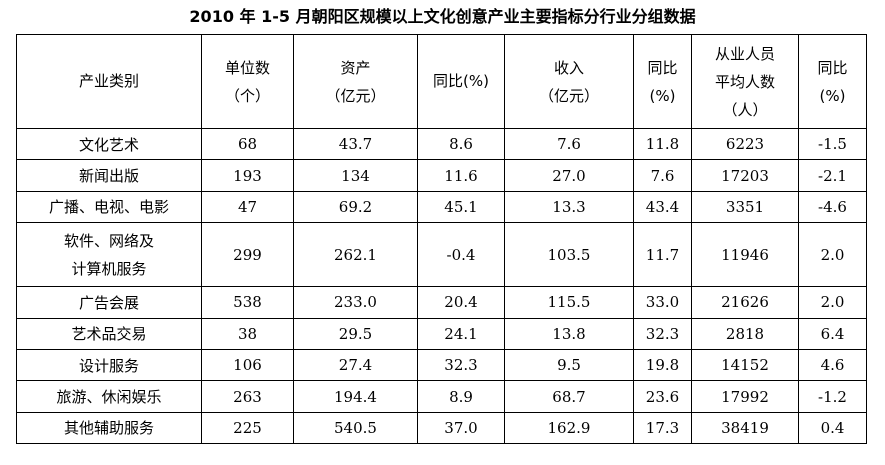 The height and width of the screenshot is (465, 885). What do you see at coordinates (662, 396) in the screenshot?
I see `cell-revenue-yoy: 23.6` at bounding box center [662, 396].